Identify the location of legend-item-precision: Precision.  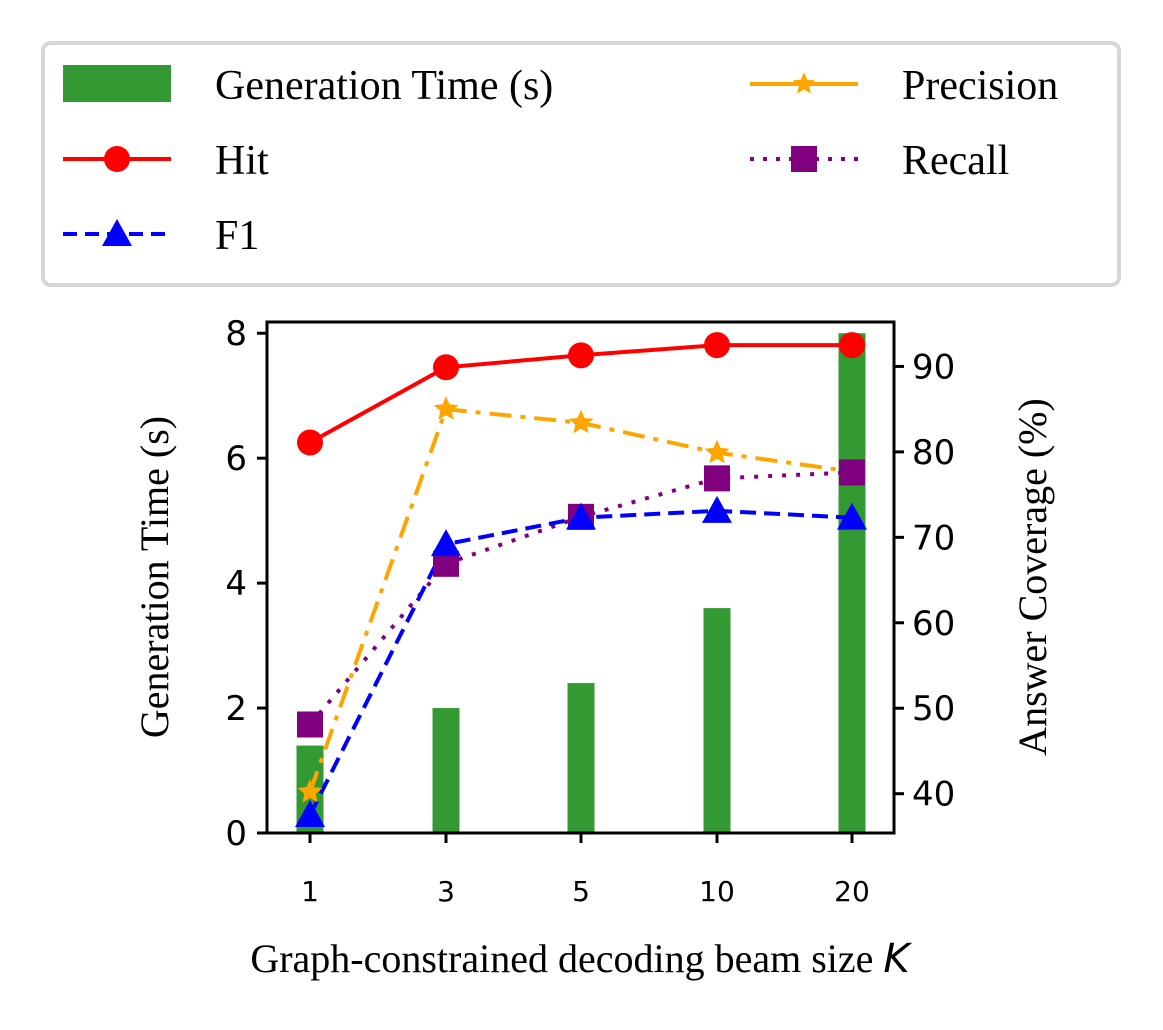
(904, 86).